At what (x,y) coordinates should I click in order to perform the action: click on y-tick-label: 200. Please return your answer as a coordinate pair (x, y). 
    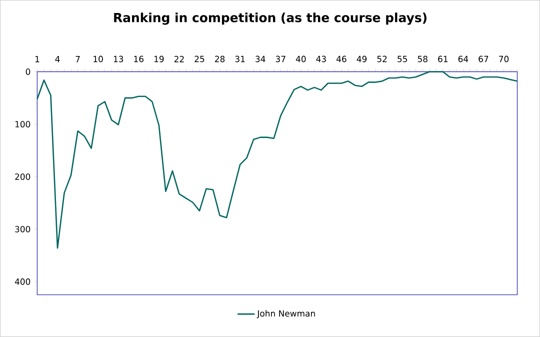
    Looking at the image, I should click on (22, 176).